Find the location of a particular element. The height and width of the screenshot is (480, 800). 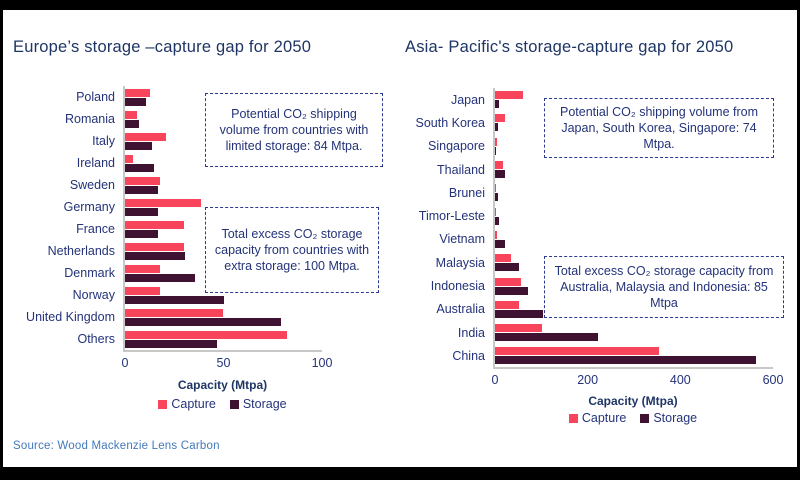

category-label: France is located at coordinates (95, 229).